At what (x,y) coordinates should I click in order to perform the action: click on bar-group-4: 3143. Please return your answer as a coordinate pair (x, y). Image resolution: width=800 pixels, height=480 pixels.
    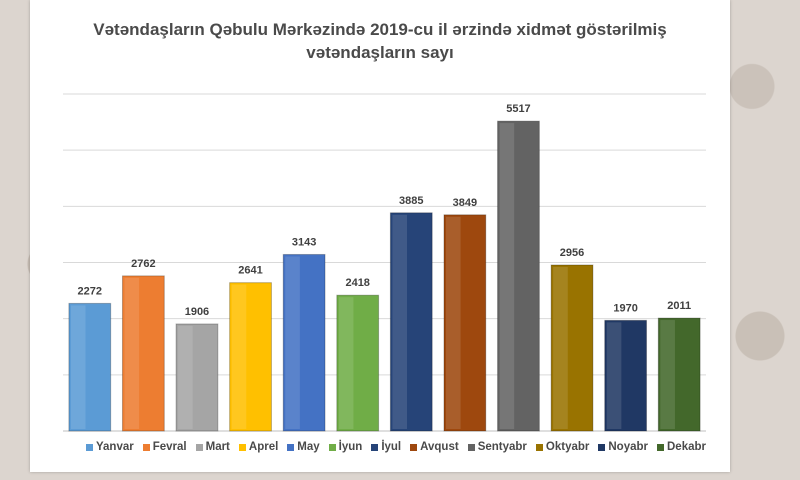
    Looking at the image, I should click on (304, 334).